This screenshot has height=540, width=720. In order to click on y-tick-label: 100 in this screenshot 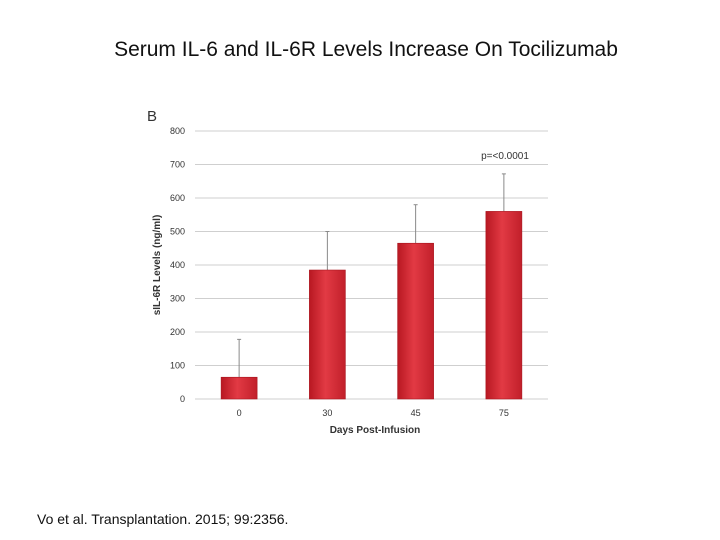, I will do `click(177, 366)`.